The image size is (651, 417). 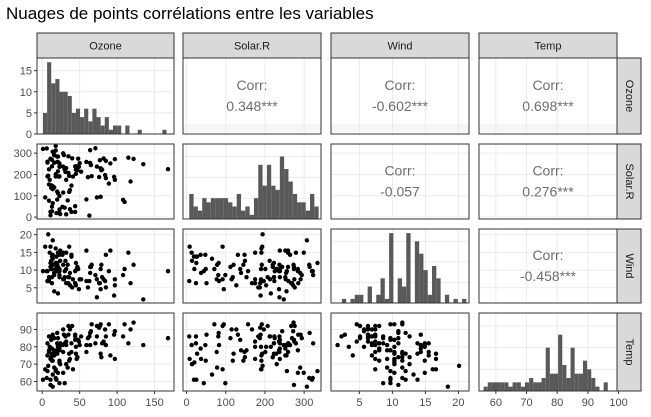 I want to click on x-tick-label: 100, so click(x=618, y=403).